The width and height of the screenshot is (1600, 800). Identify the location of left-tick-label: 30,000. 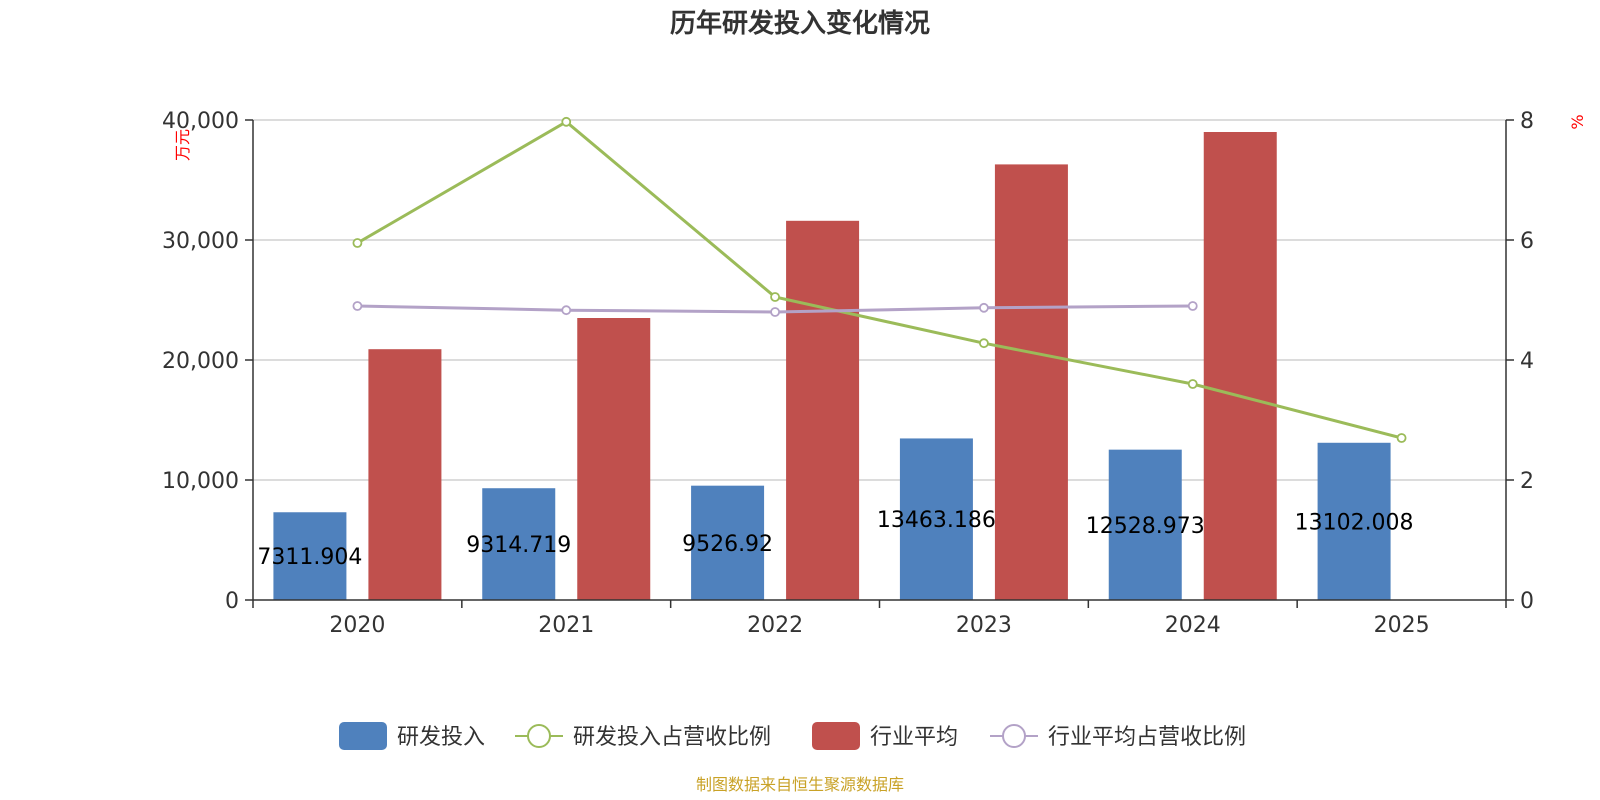
(200, 241).